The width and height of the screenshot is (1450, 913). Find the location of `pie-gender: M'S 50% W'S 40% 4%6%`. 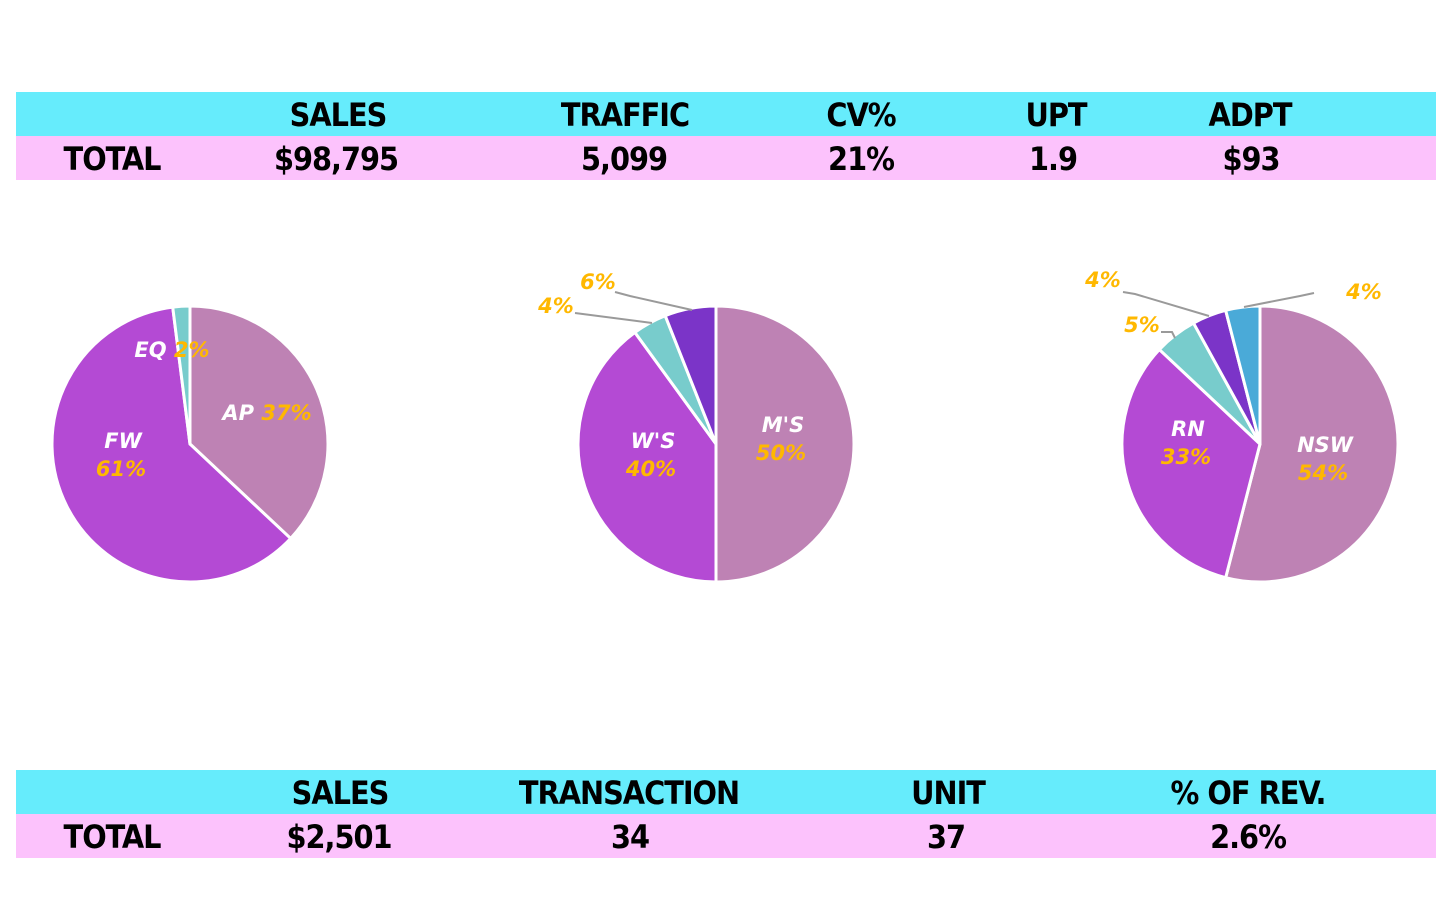

pie-gender: M'S 50% W'S 40% 4%6% is located at coordinates (696, 427).